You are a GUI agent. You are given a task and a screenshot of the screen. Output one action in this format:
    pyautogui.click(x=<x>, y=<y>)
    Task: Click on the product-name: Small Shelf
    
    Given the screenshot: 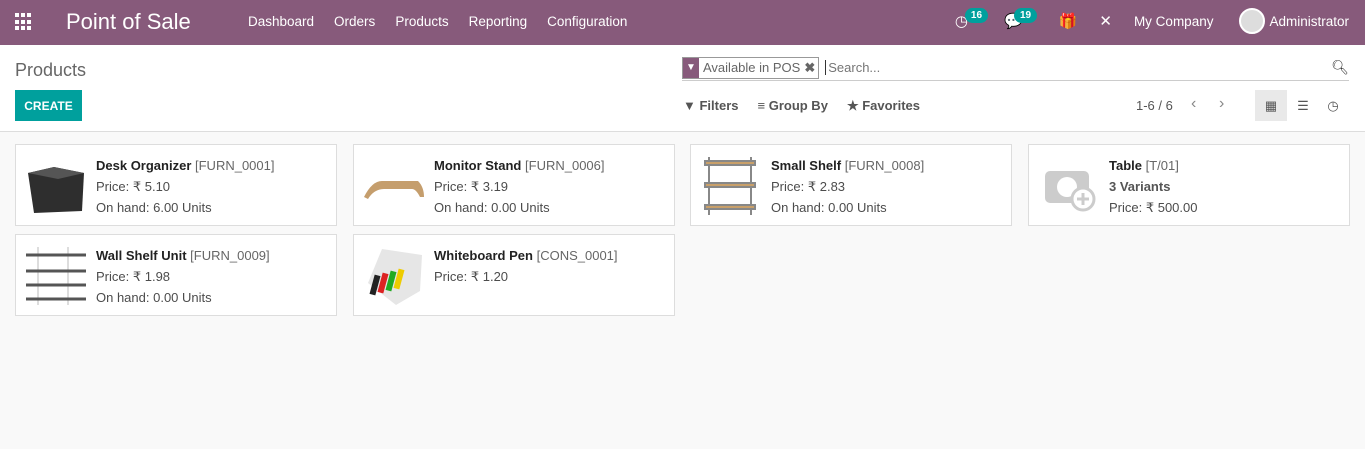 What is the action you would take?
    pyautogui.click(x=806, y=165)
    